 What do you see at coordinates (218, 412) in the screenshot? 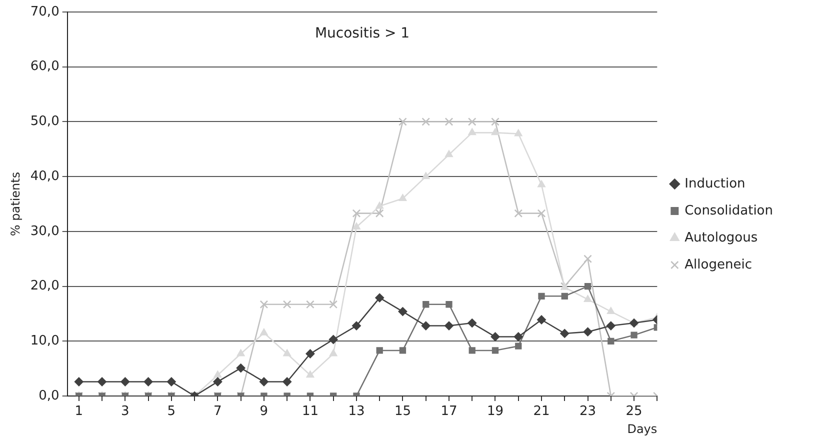
I see `x-tick-label: 7` at bounding box center [218, 412].